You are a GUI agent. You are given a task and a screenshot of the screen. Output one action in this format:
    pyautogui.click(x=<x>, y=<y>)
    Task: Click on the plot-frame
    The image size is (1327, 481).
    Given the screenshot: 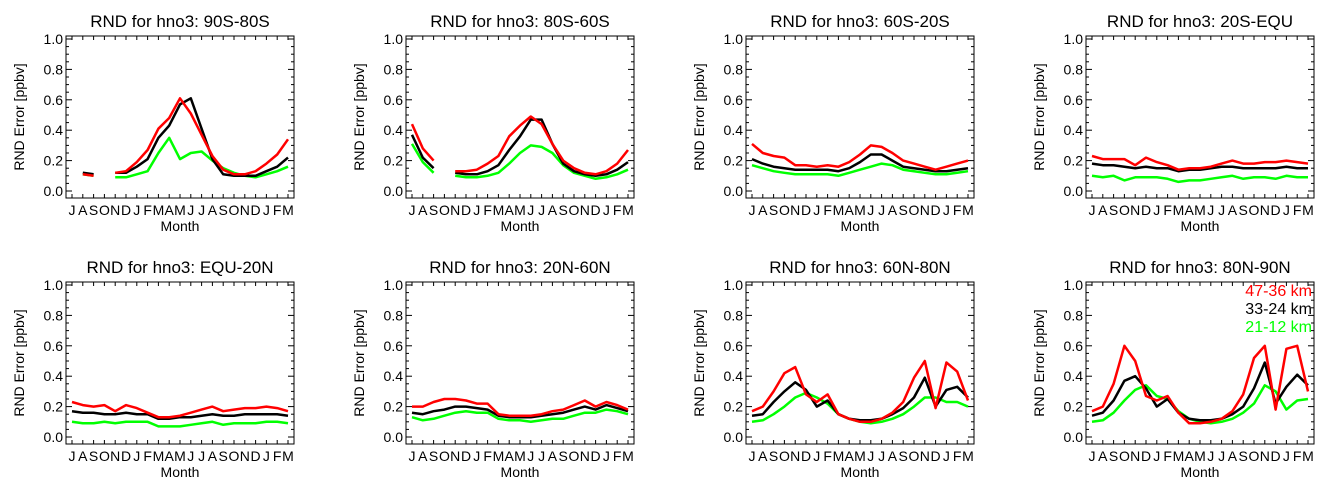 What is the action you would take?
    pyautogui.click(x=1200, y=117)
    